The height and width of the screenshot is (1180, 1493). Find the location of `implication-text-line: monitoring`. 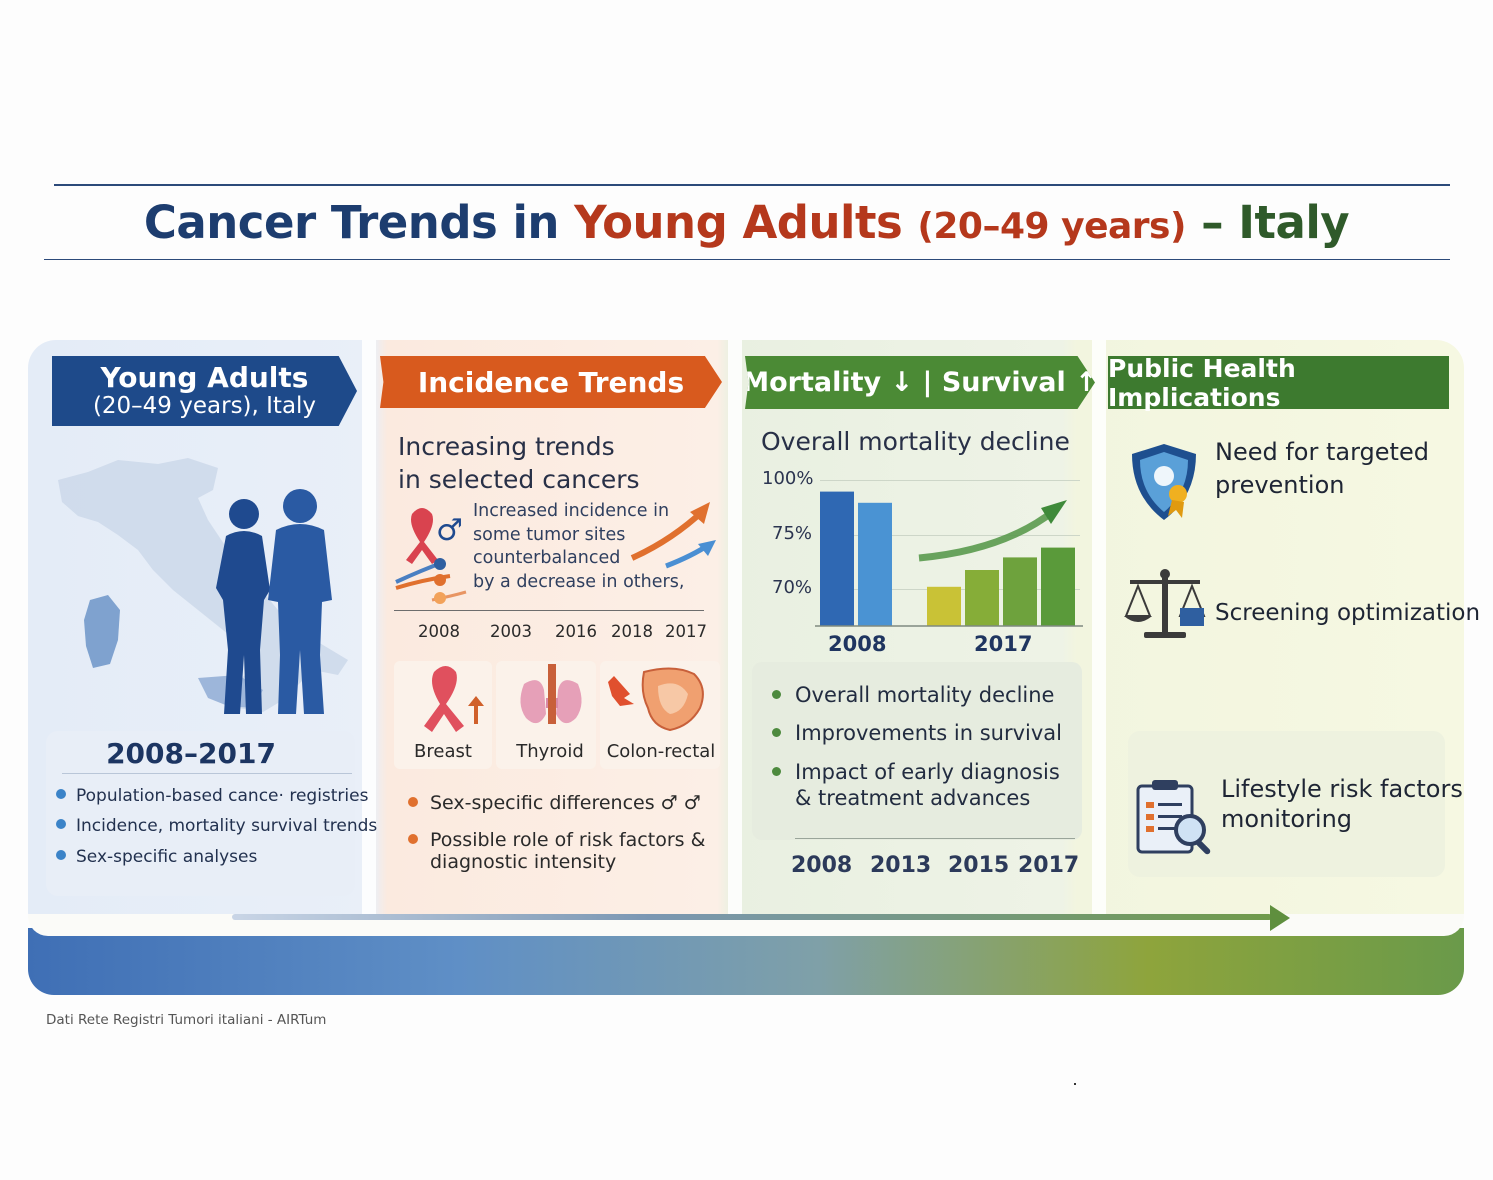

implication-text-line: monitoring is located at coordinates (1287, 819).